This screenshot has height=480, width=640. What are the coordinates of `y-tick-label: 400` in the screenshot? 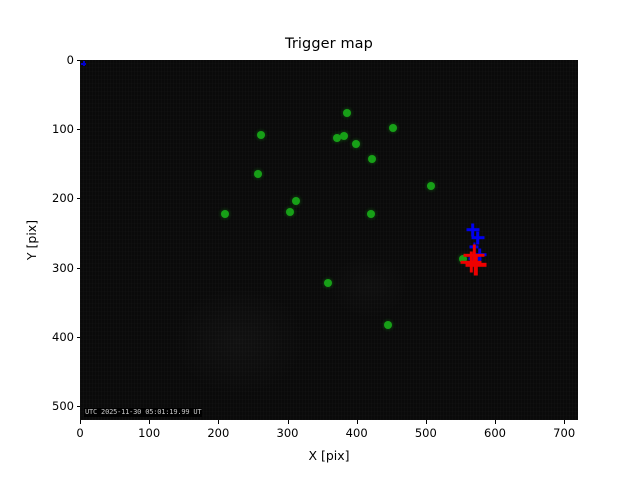 It's located at (63, 336).